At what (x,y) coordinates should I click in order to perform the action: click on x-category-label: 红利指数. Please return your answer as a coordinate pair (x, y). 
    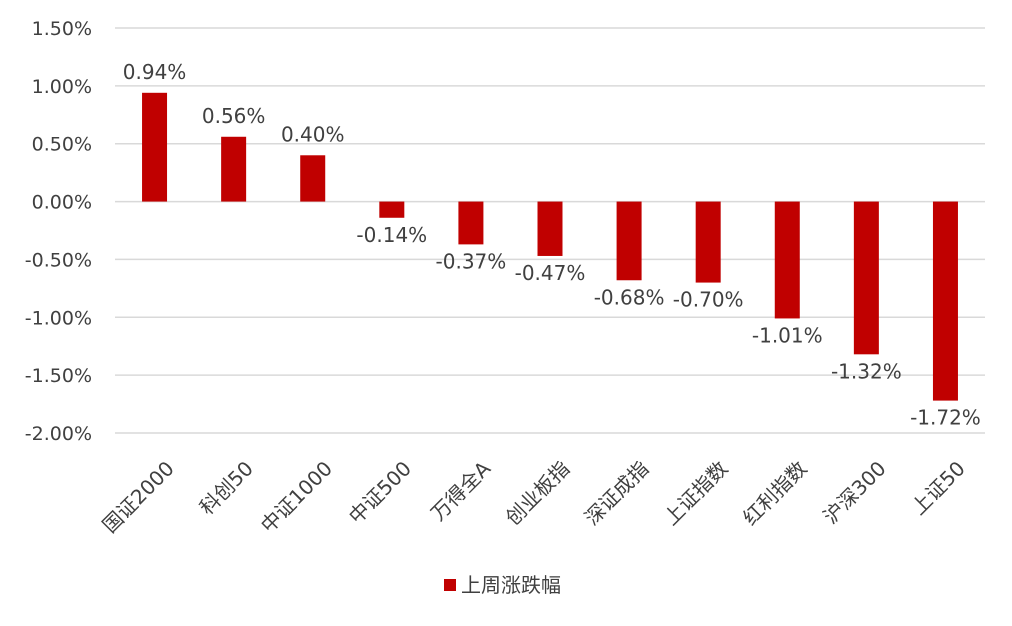
    Looking at the image, I should click on (775, 493).